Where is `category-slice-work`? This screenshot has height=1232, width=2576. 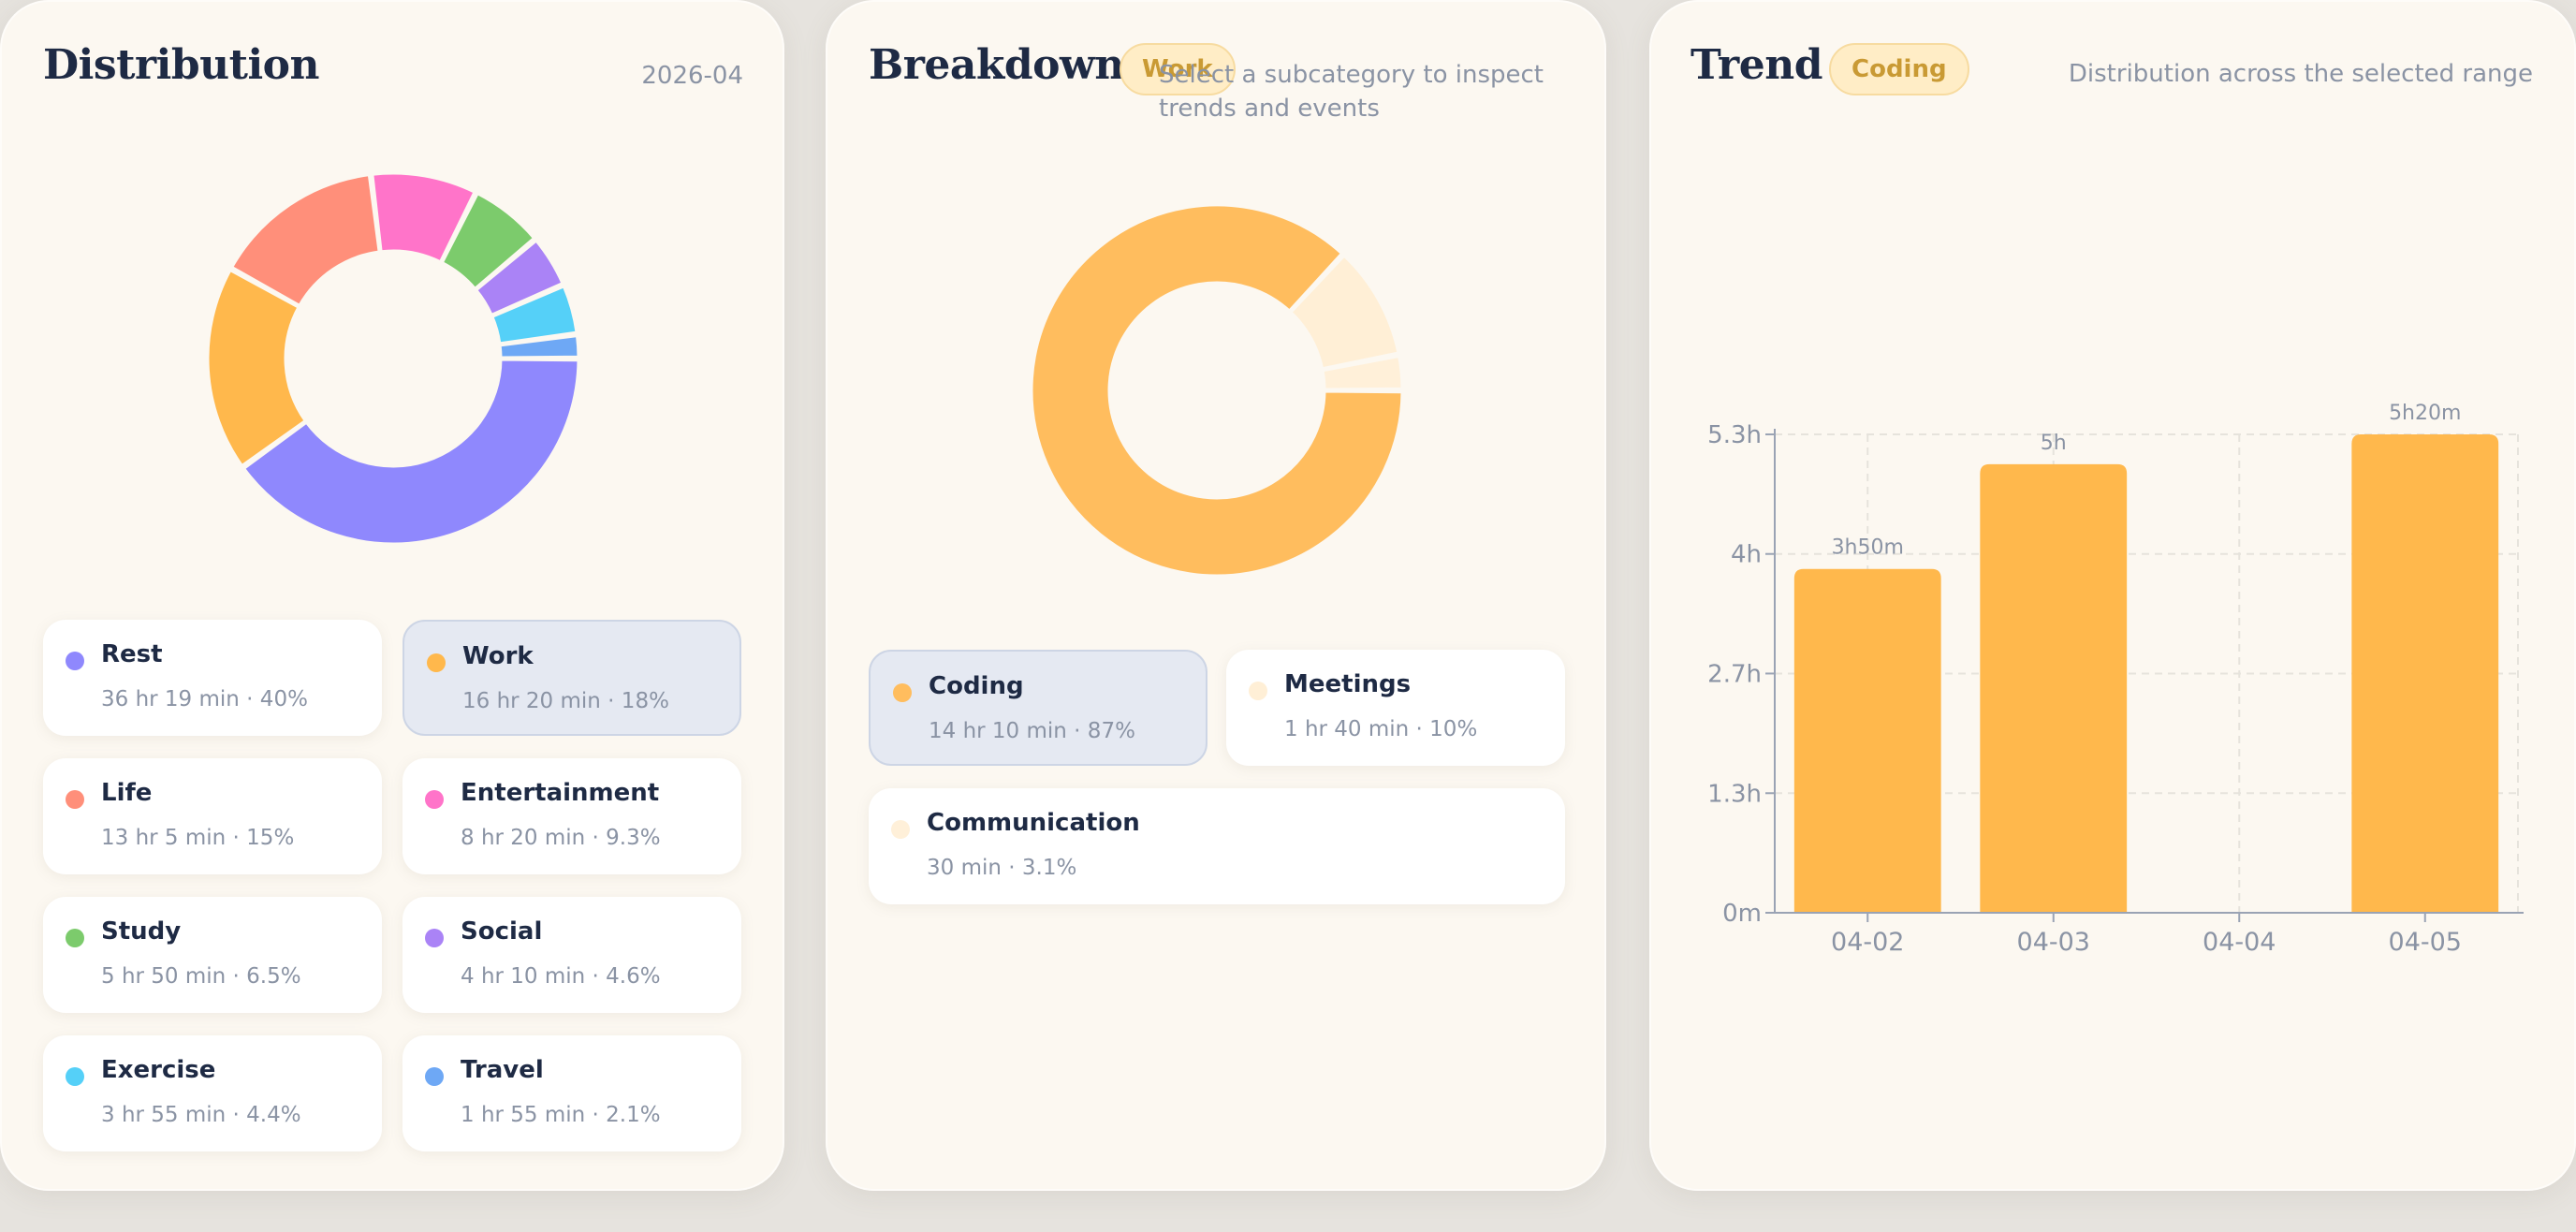
category-slice-work is located at coordinates (257, 368).